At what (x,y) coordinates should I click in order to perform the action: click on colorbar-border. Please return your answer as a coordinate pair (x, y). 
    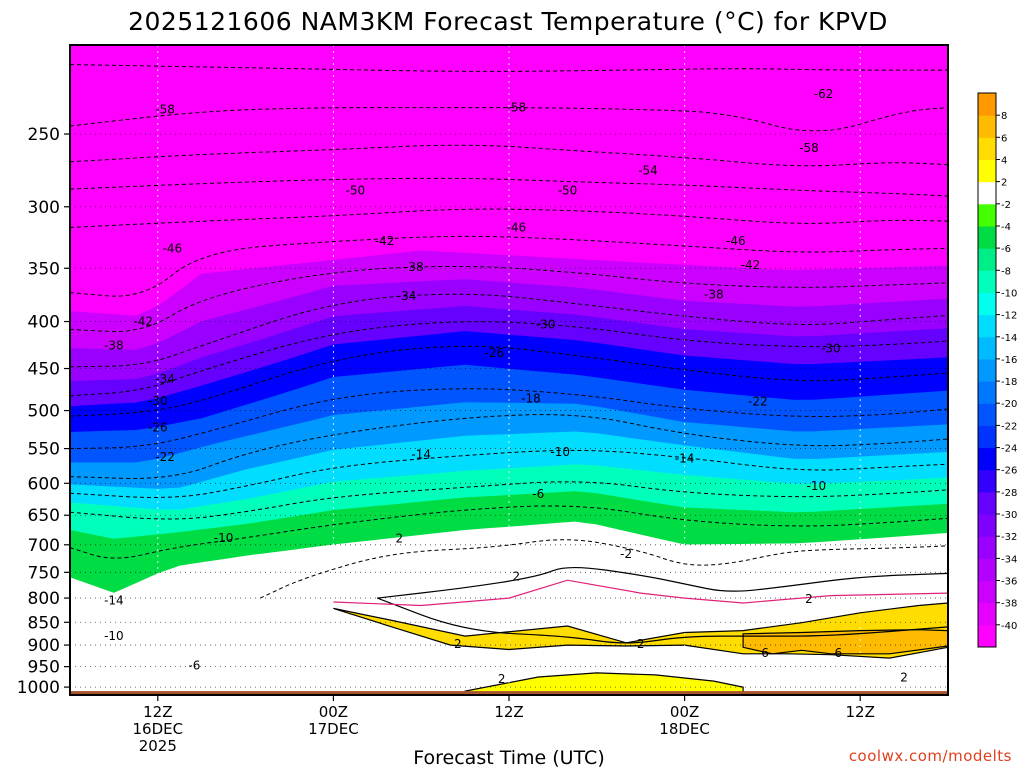
    Looking at the image, I should click on (987, 370).